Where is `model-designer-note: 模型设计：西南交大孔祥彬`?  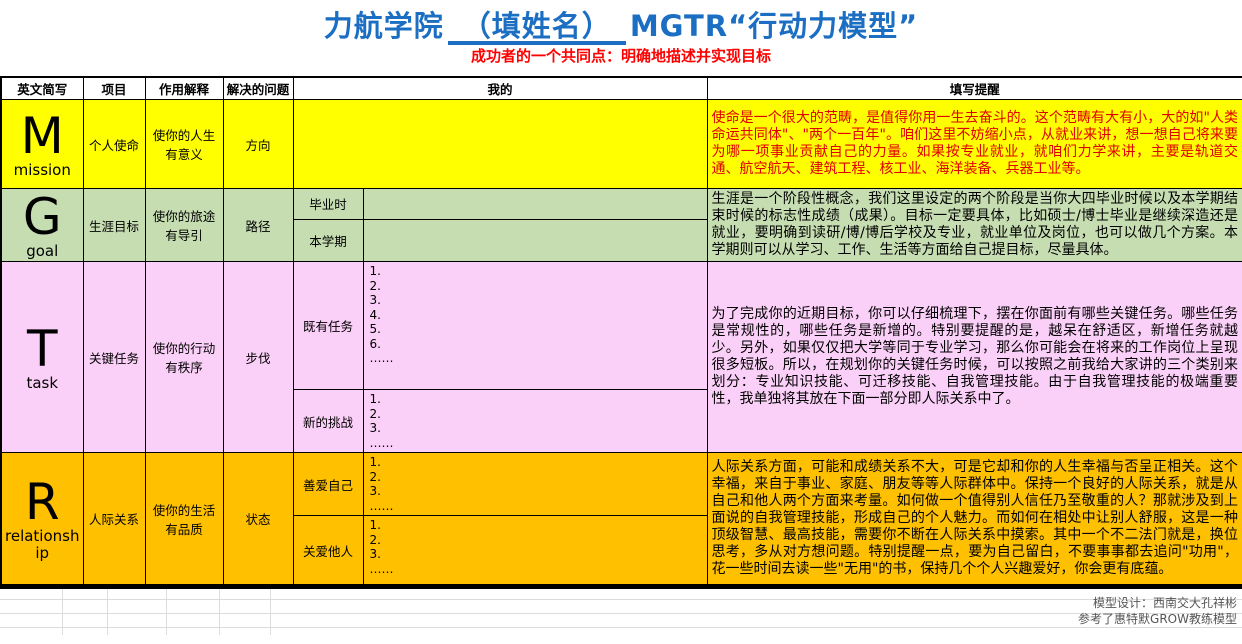
model-designer-note: 模型设计：西南交大孔祥彬 is located at coordinates (1164, 603).